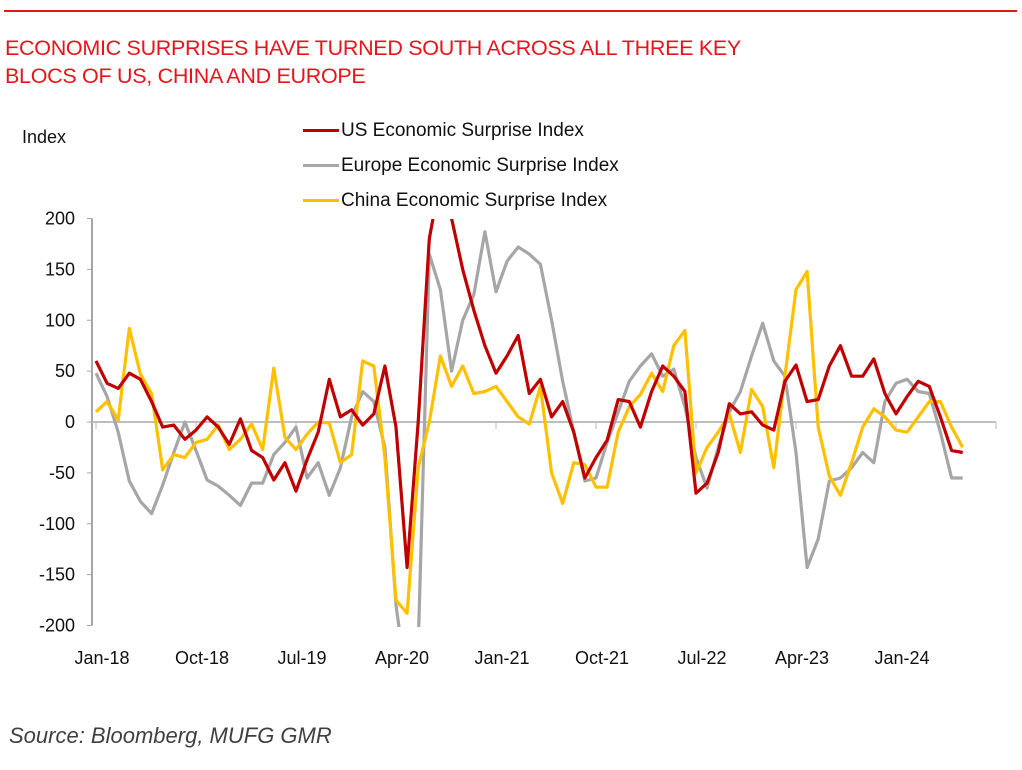 This screenshot has width=1022, height=770. Describe the element at coordinates (510, 11) in the screenshot. I see `top-rule` at that location.